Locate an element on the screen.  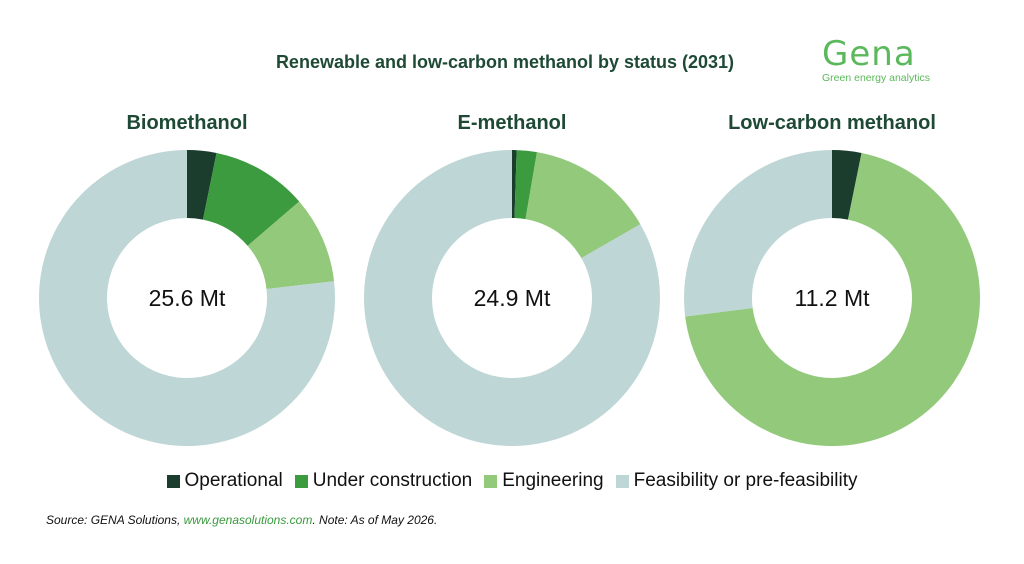
source-suffix: . Note: As of May 2026. is located at coordinates (375, 520).